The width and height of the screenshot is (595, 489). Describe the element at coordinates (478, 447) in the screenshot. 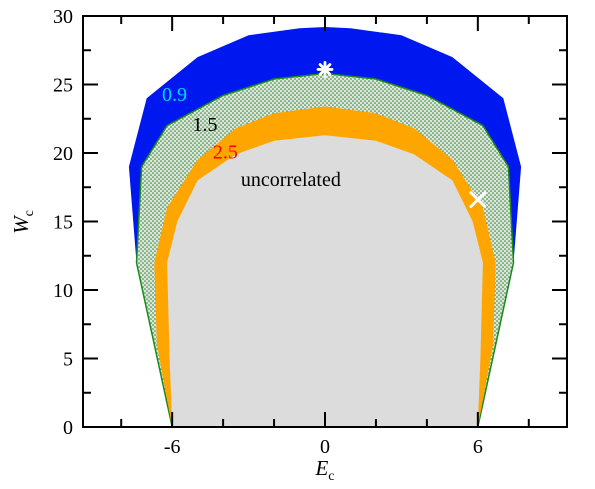

I see `x-tick-label: 6` at that location.